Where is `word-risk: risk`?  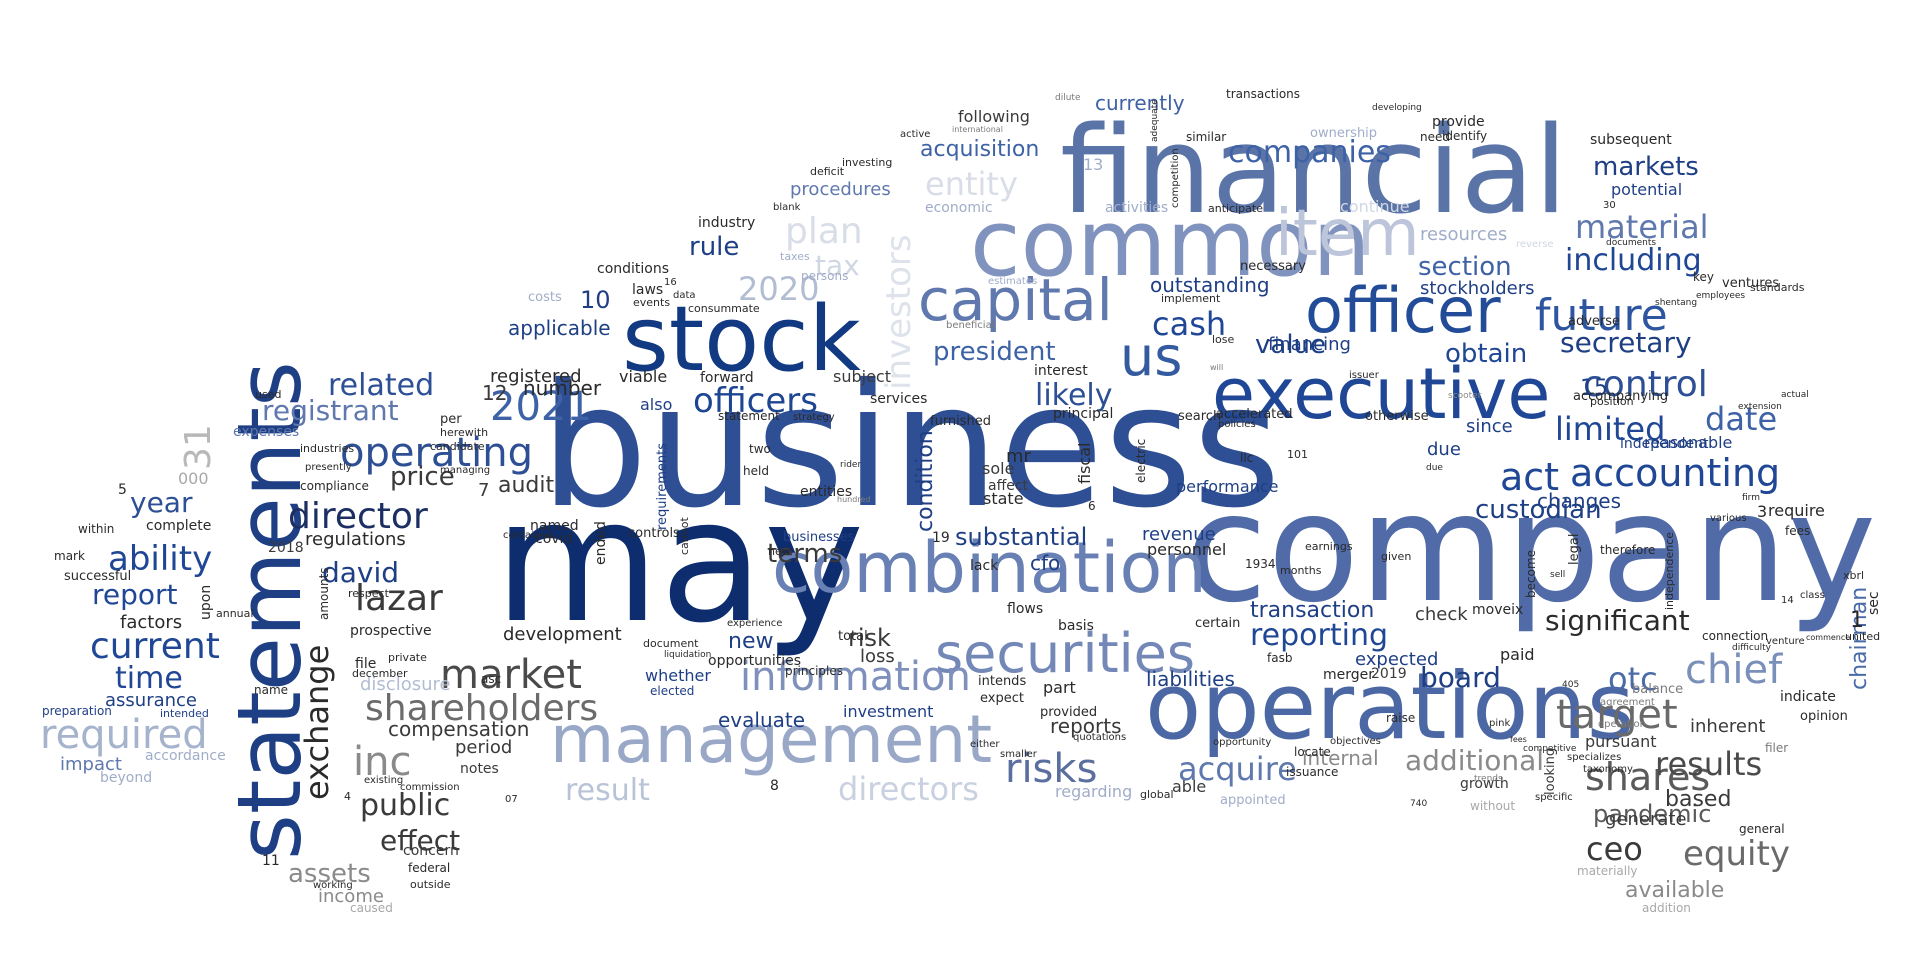 word-risk: risk is located at coordinates (869, 638).